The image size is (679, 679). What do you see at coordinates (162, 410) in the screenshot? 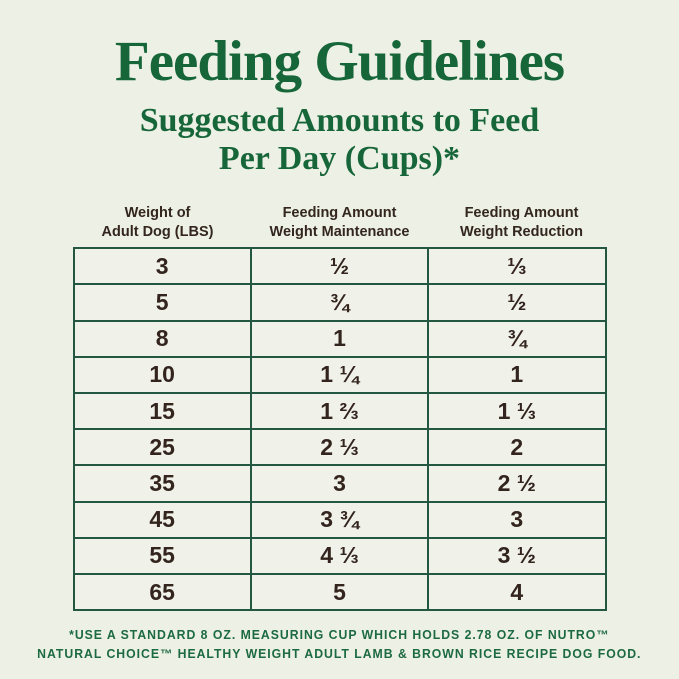
I see `table-cell: 15` at bounding box center [162, 410].